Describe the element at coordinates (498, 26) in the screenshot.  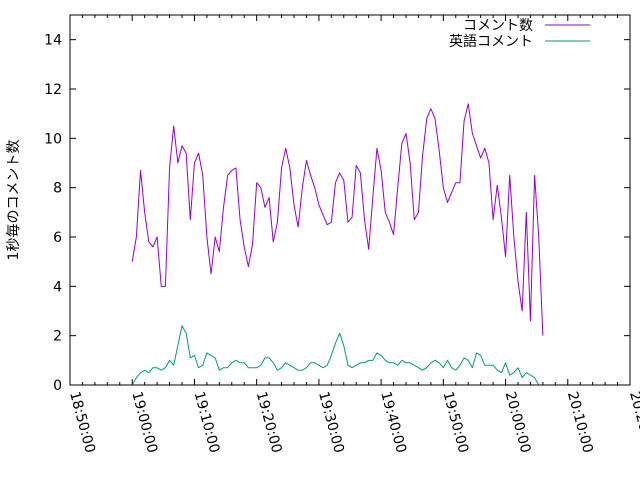
I see `legend-label-0: コメント数` at that location.